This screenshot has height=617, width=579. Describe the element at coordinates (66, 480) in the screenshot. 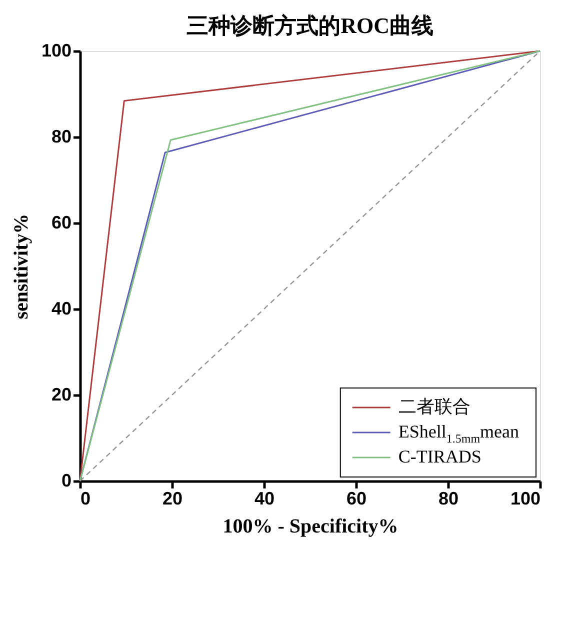

I see `y-tick-label: 0` at that location.